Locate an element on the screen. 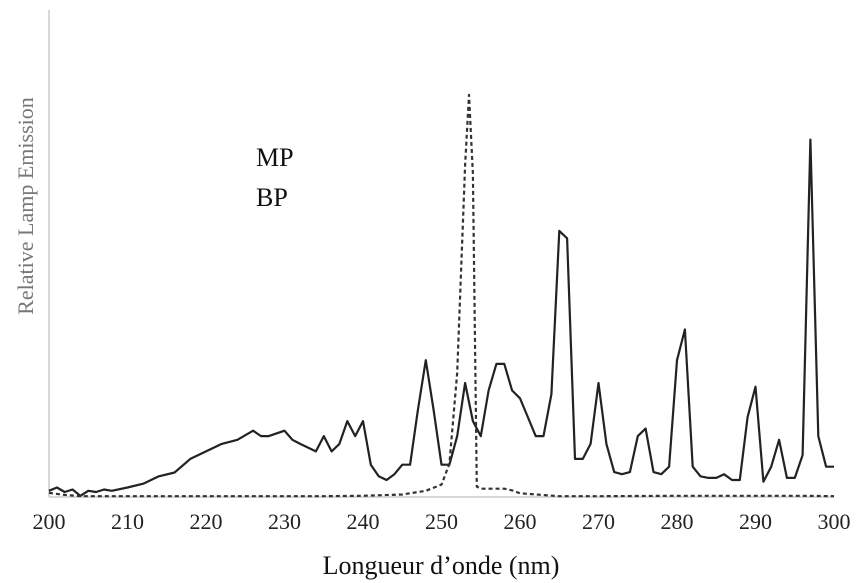  legend-label-bp: BP is located at coordinates (272, 197).